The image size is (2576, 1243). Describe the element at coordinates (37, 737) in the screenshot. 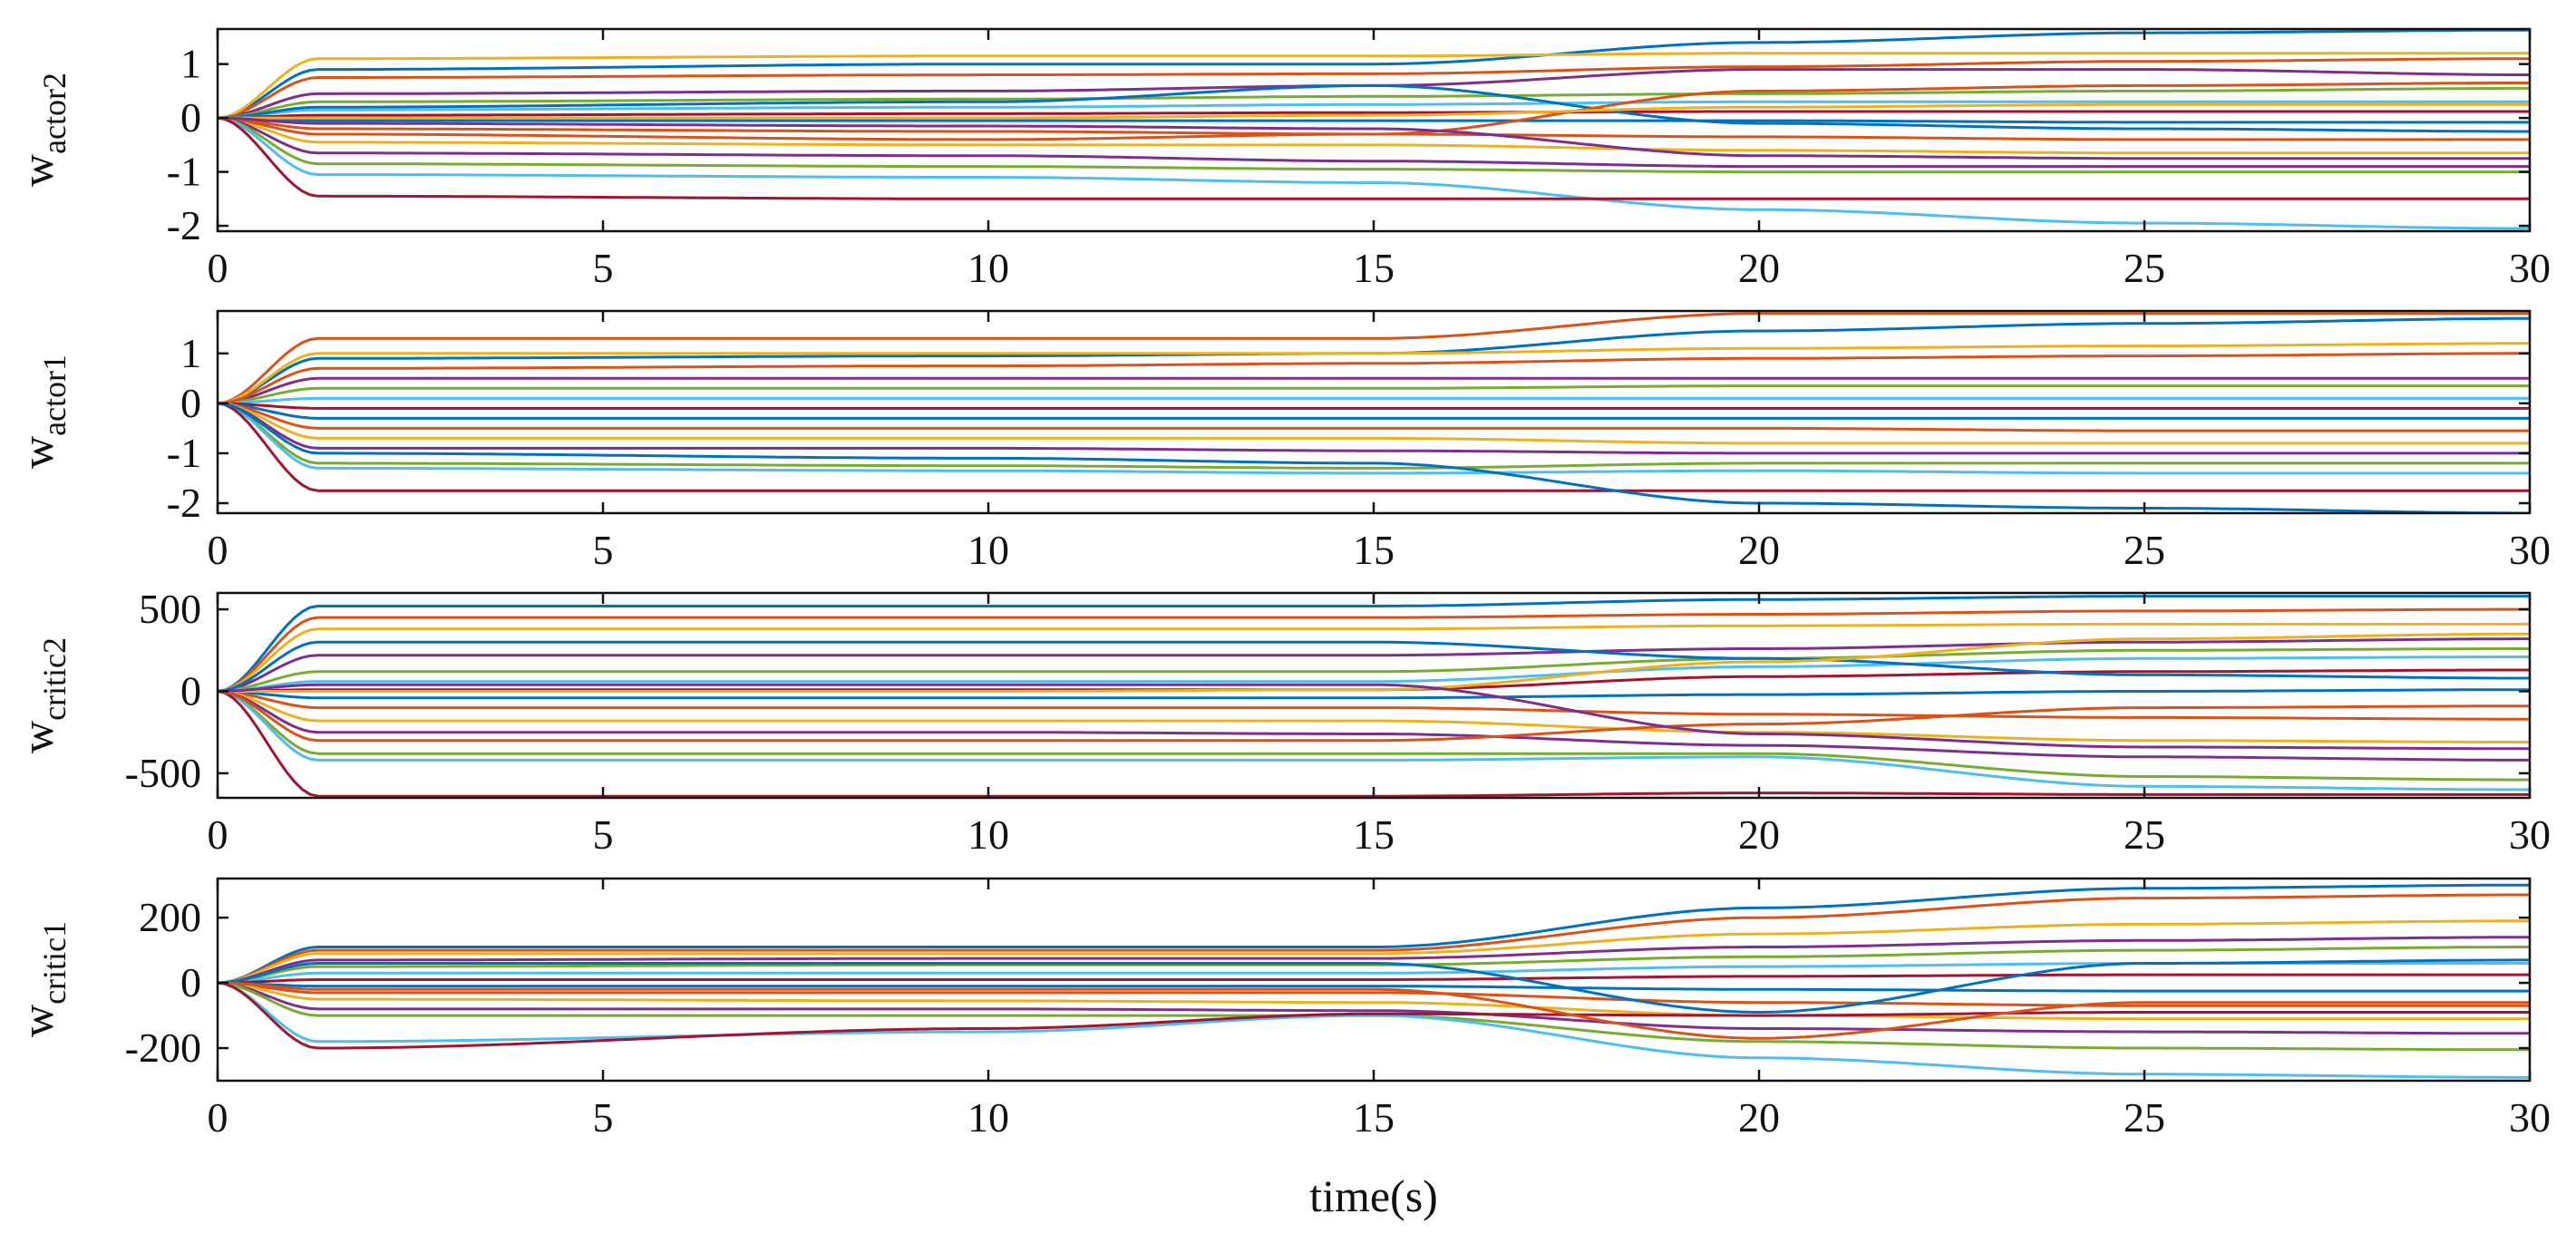

I see `y-label-critic2-main: w` at that location.